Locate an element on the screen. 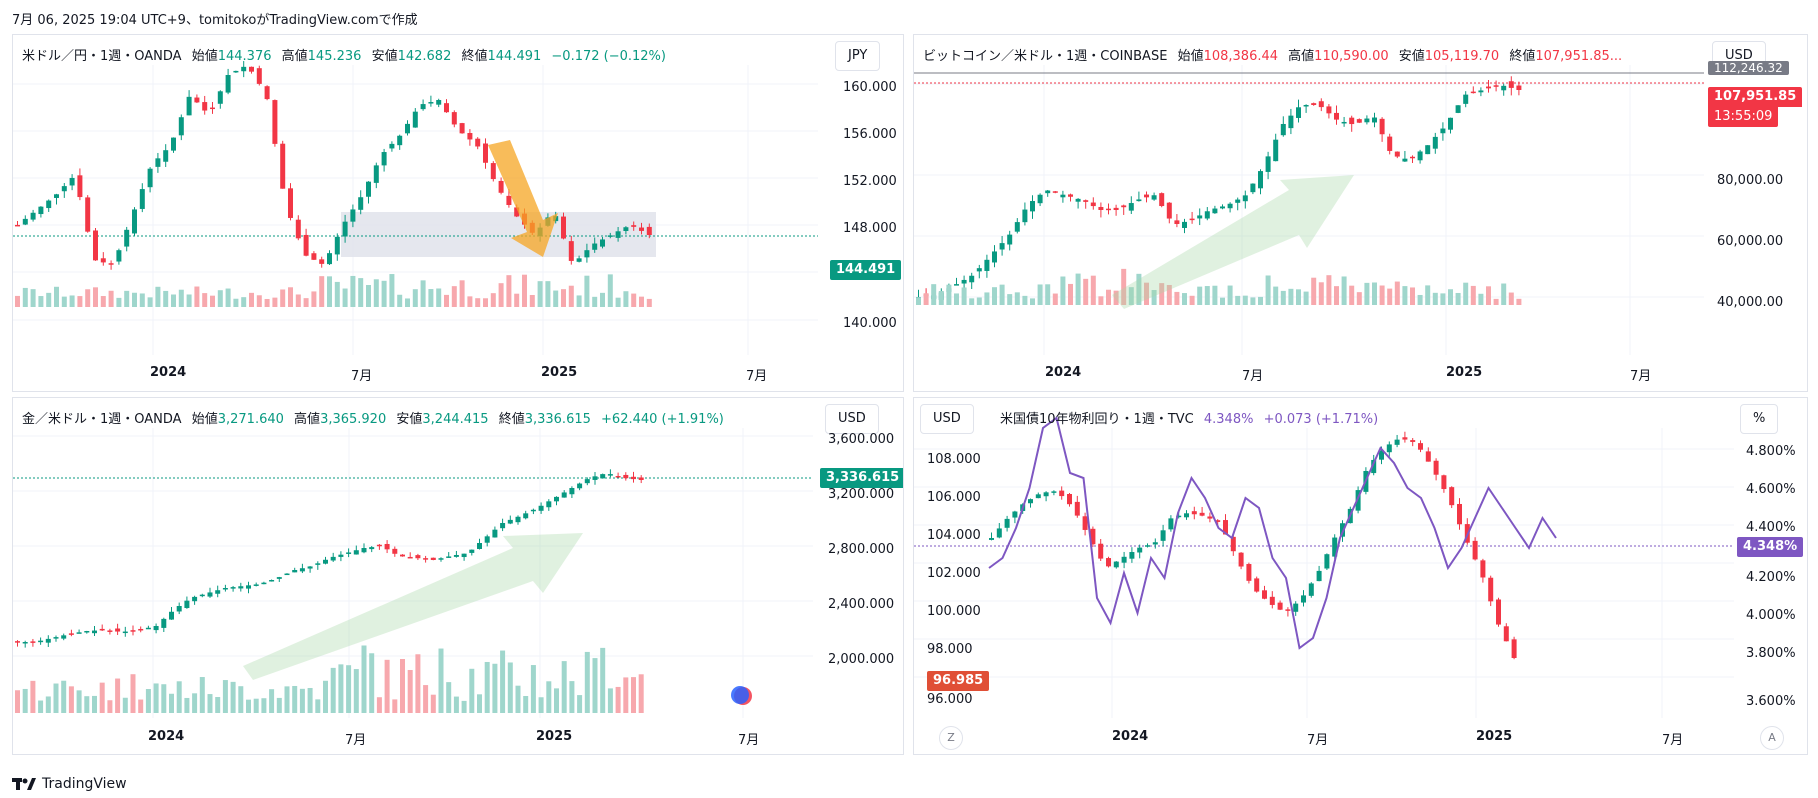 This screenshot has width=1818, height=798. auto-scale-left-button: Z is located at coordinates (951, 738).